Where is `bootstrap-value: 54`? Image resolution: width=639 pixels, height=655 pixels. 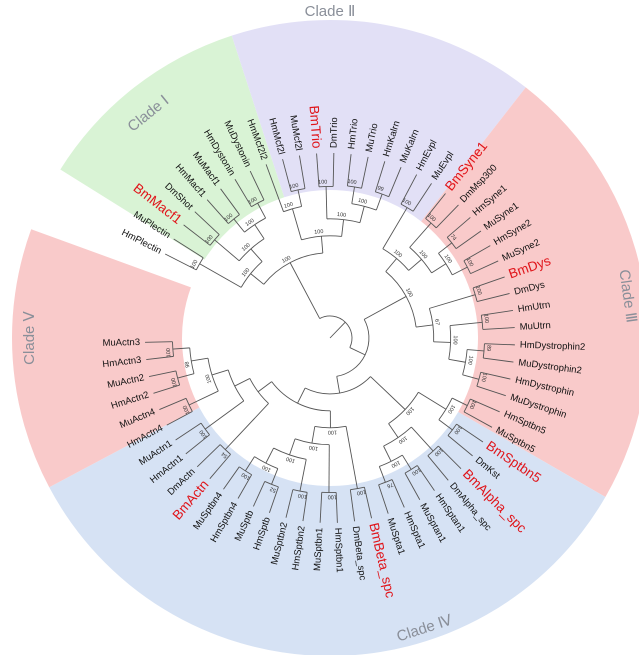
bootstrap-value: 54 is located at coordinates (225, 454).